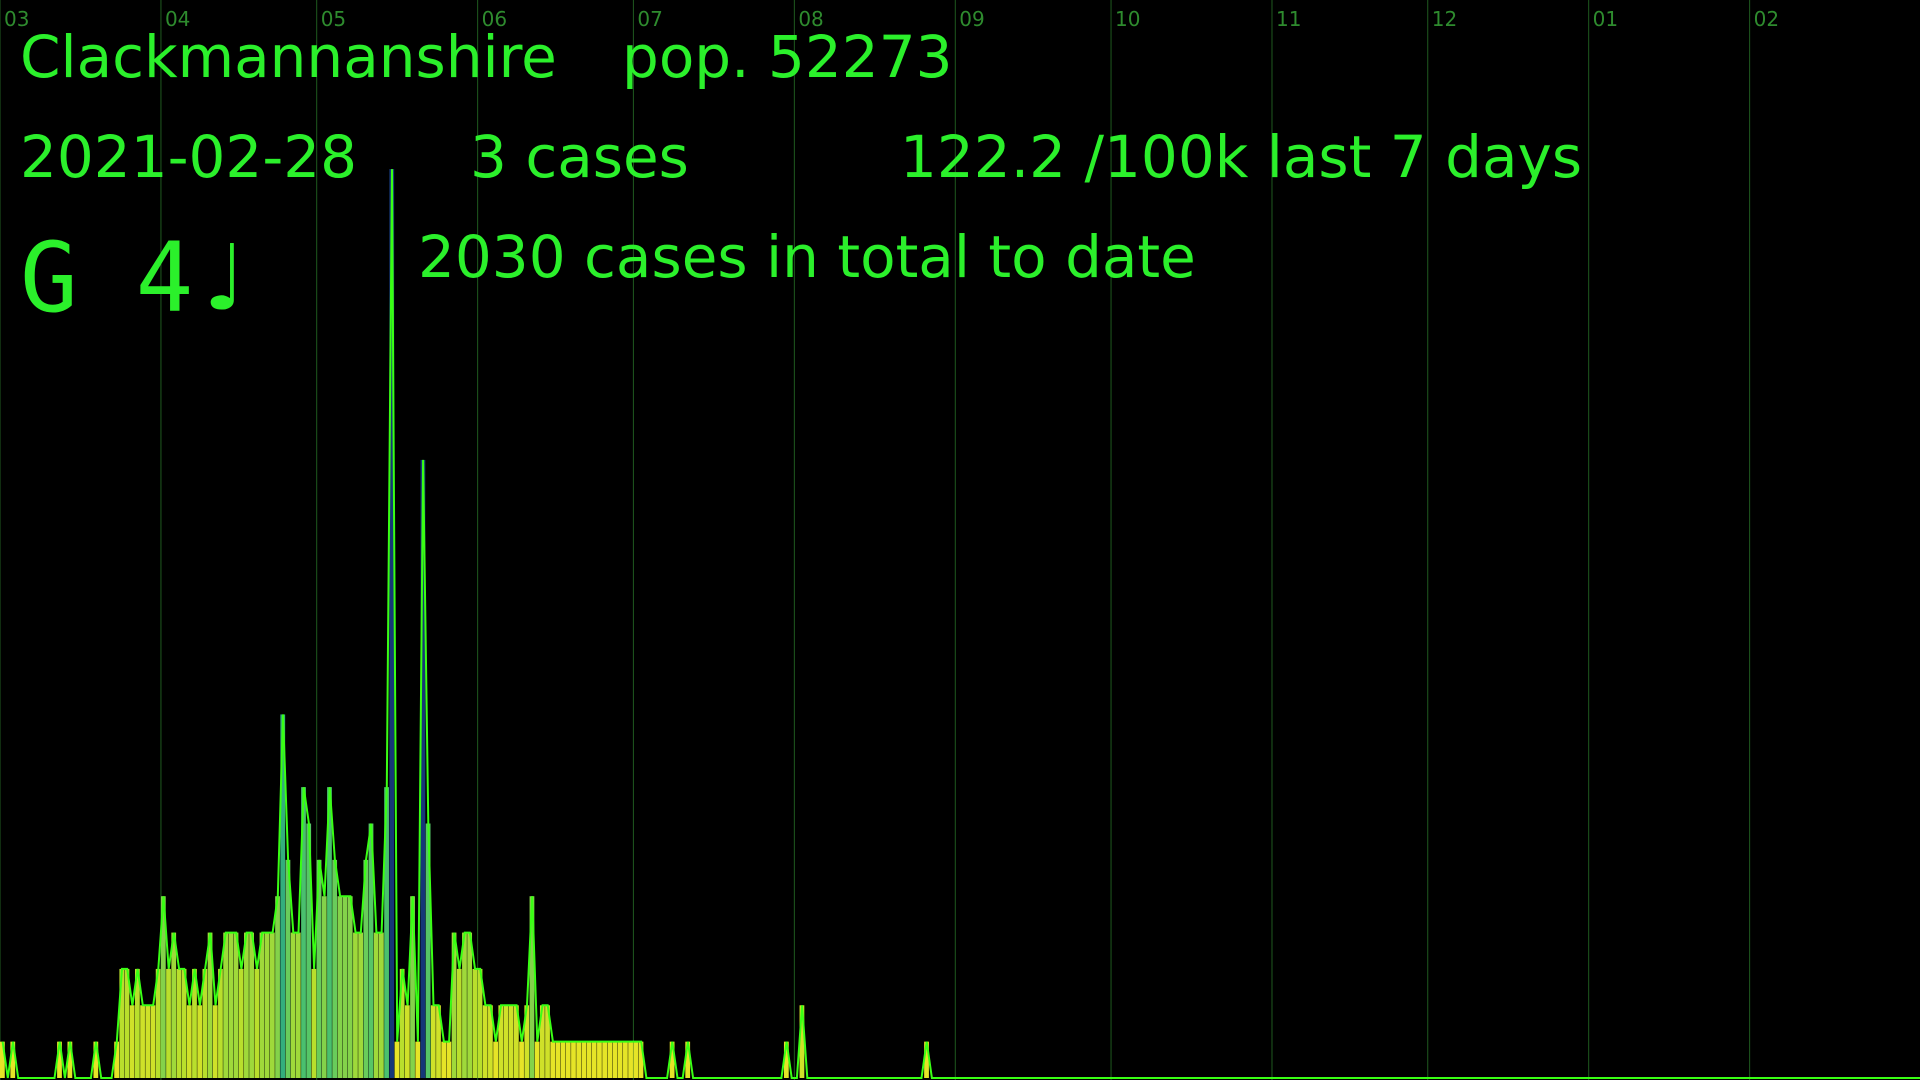 The image size is (1920, 1080). I want to click on report-date: 2021-02-28, so click(189, 157).